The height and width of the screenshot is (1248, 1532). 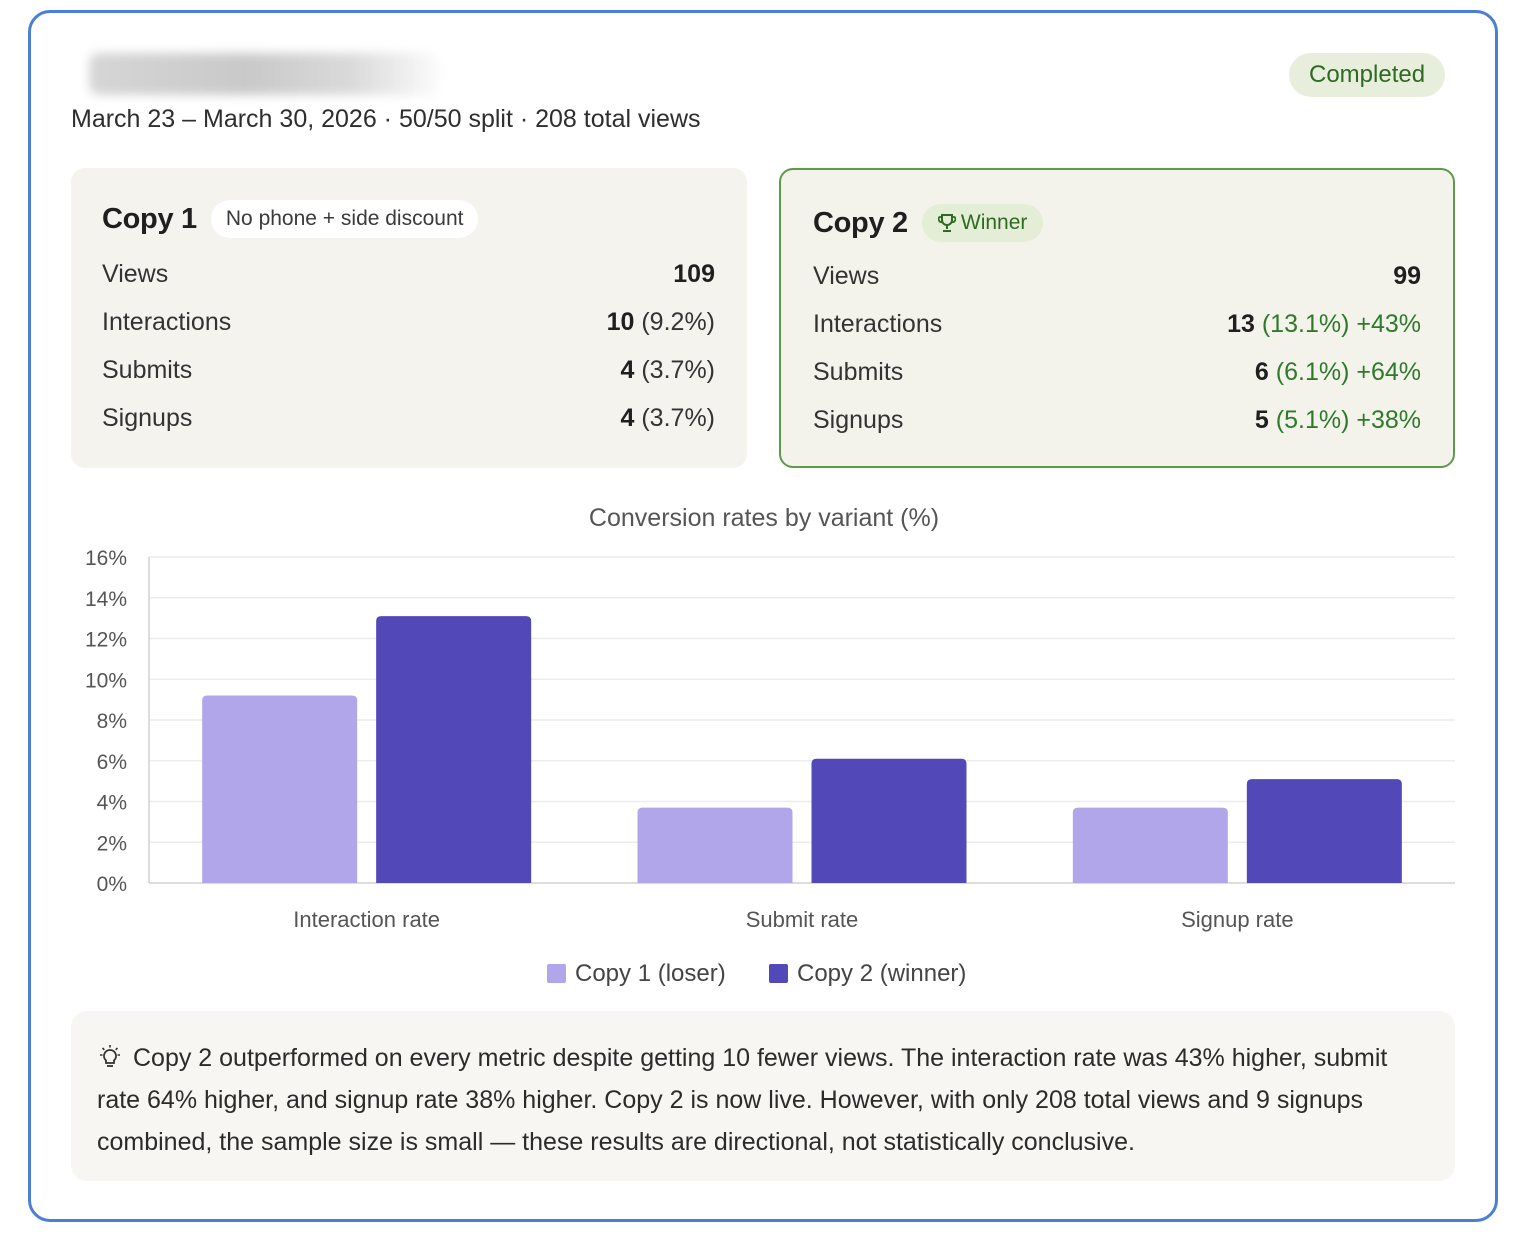 What do you see at coordinates (1117, 276) in the screenshot?
I see `metric-row-views: Views 99` at bounding box center [1117, 276].